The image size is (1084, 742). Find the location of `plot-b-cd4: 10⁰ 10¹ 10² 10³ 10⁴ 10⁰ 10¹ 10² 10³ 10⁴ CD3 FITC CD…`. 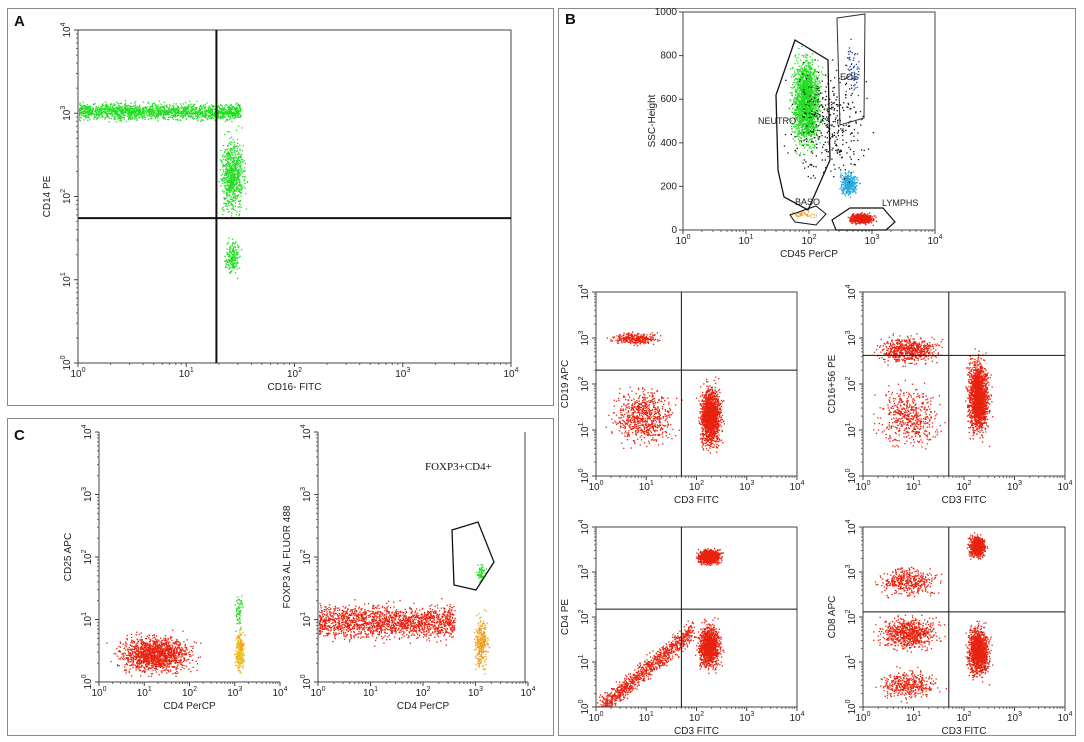

plot-b-cd4: 10⁰ 10¹ 10² 10³ 10⁴ 10⁰ 10¹ 10² 10³ 10⁴ CD3 FITC CD… is located at coordinates (682, 628).